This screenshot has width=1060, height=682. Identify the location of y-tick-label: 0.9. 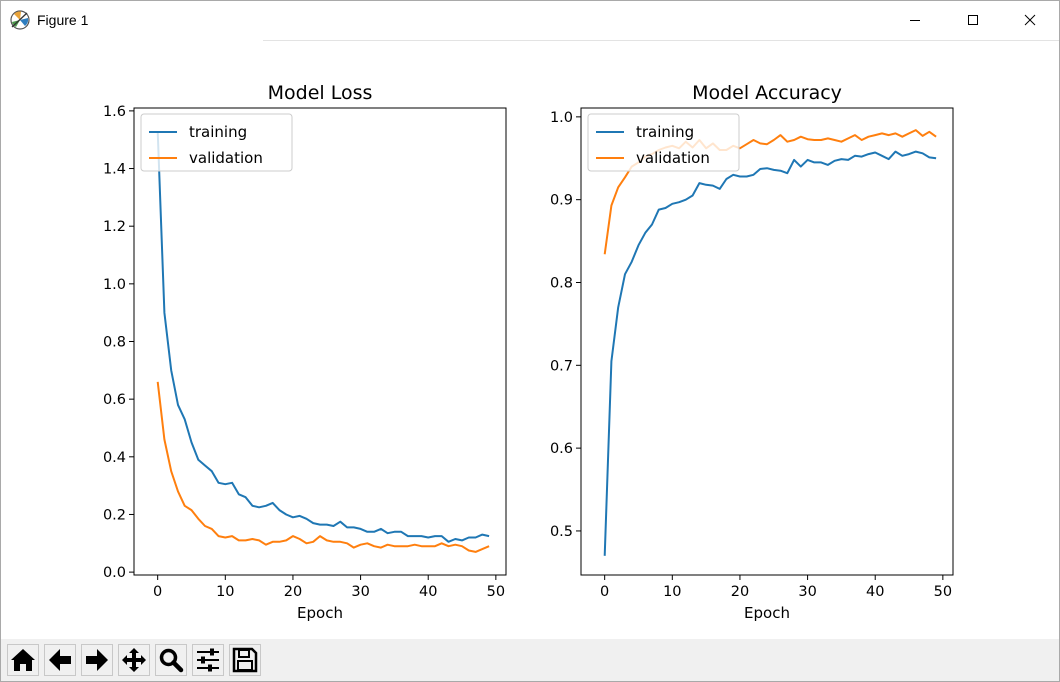
(561, 201).